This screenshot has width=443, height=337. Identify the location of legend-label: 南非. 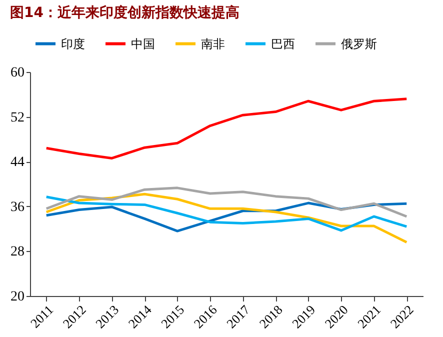
(213, 43).